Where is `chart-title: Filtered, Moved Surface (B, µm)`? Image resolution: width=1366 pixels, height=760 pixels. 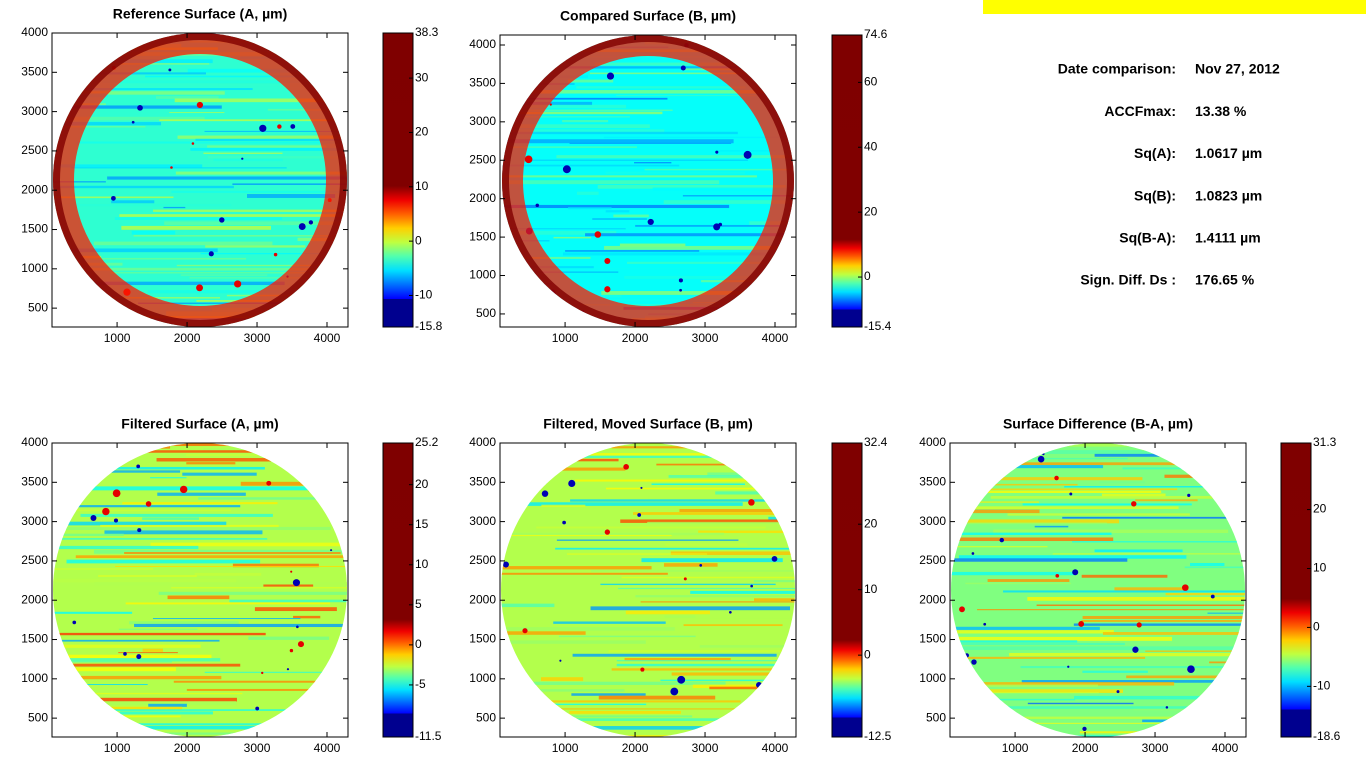
chart-title: Filtered, Moved Surface (B, µm) is located at coordinates (648, 424).